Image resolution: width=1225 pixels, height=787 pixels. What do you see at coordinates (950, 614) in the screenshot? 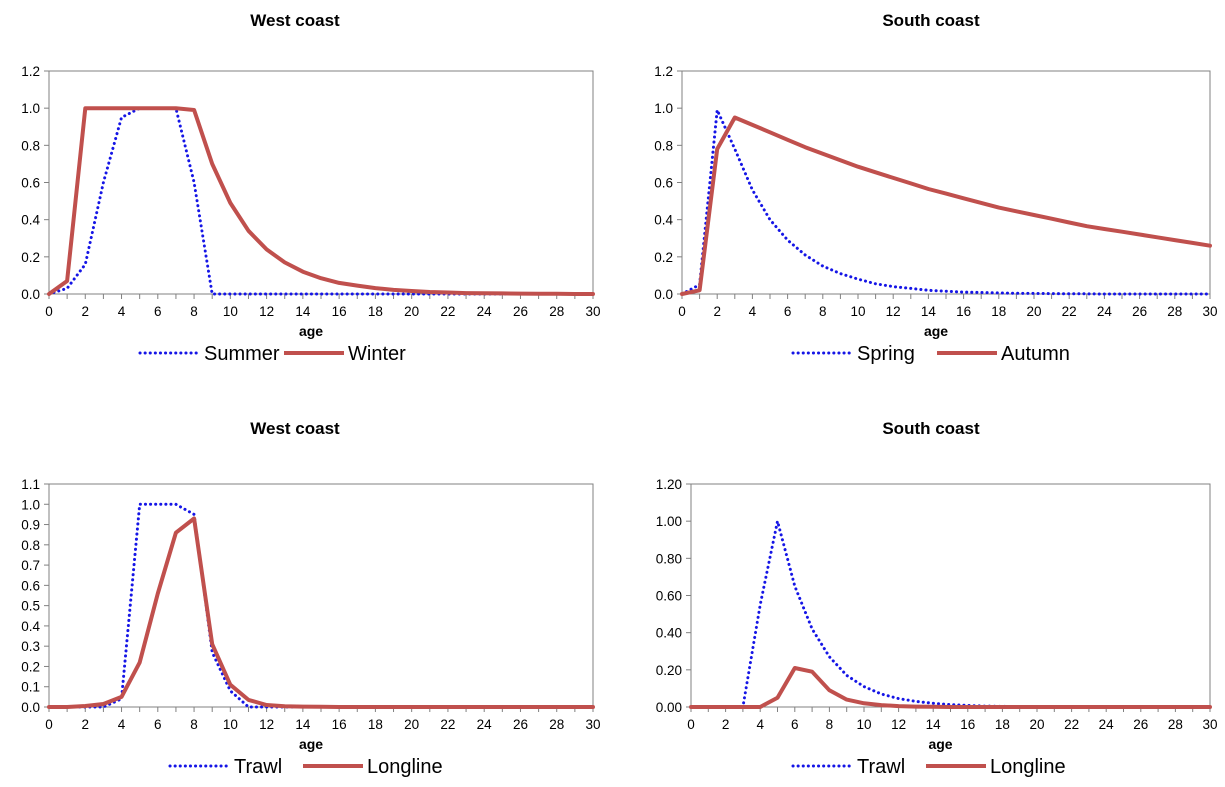
I see `series-line-trawl` at bounding box center [950, 614].